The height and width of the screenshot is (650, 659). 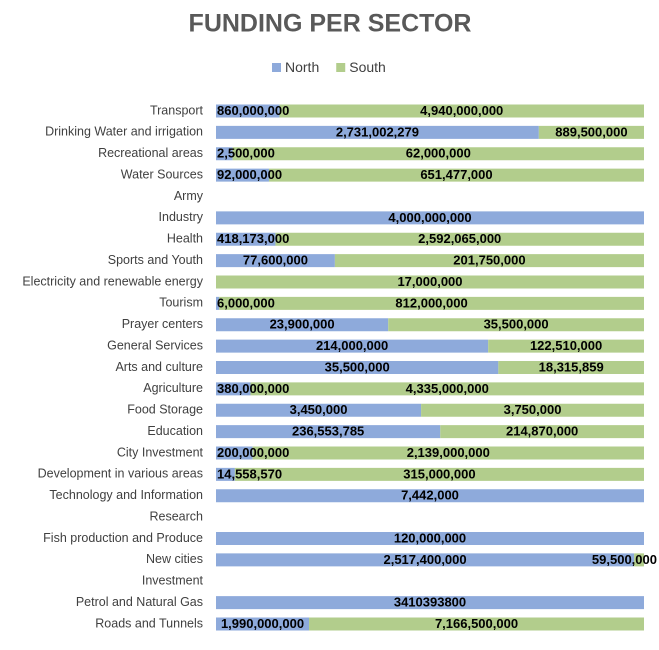 I want to click on category-label: General Services, so click(x=155, y=345).